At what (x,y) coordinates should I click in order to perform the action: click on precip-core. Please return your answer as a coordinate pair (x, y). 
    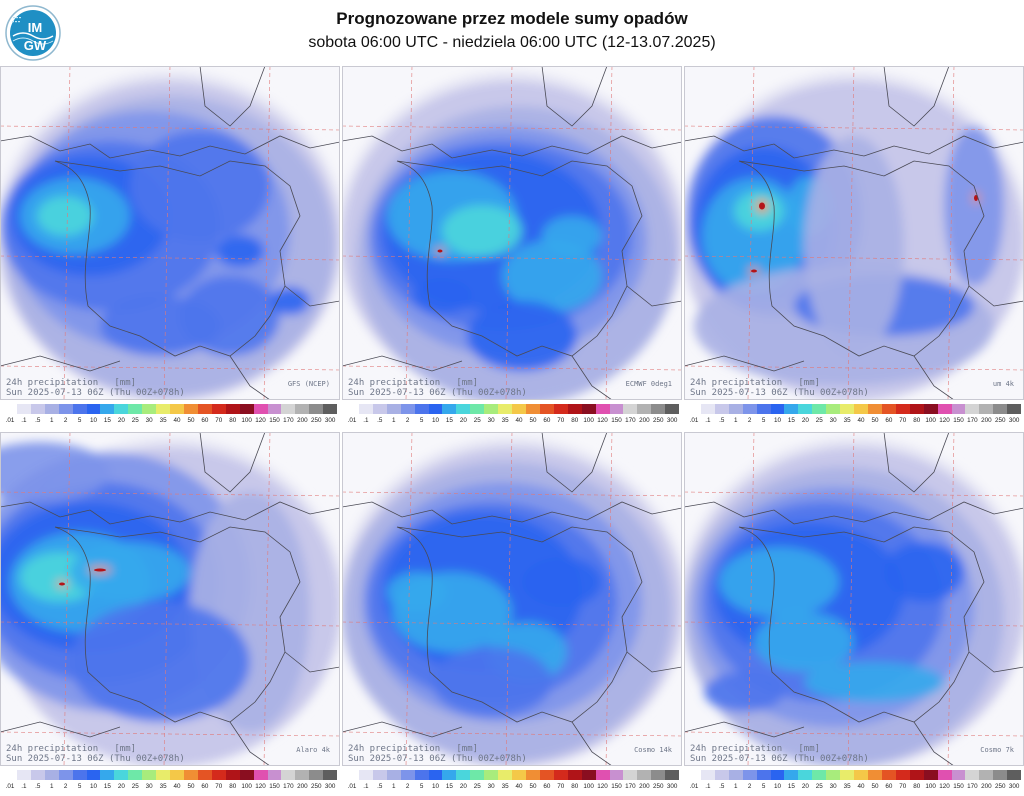
    Looking at the image, I should click on (976, 198).